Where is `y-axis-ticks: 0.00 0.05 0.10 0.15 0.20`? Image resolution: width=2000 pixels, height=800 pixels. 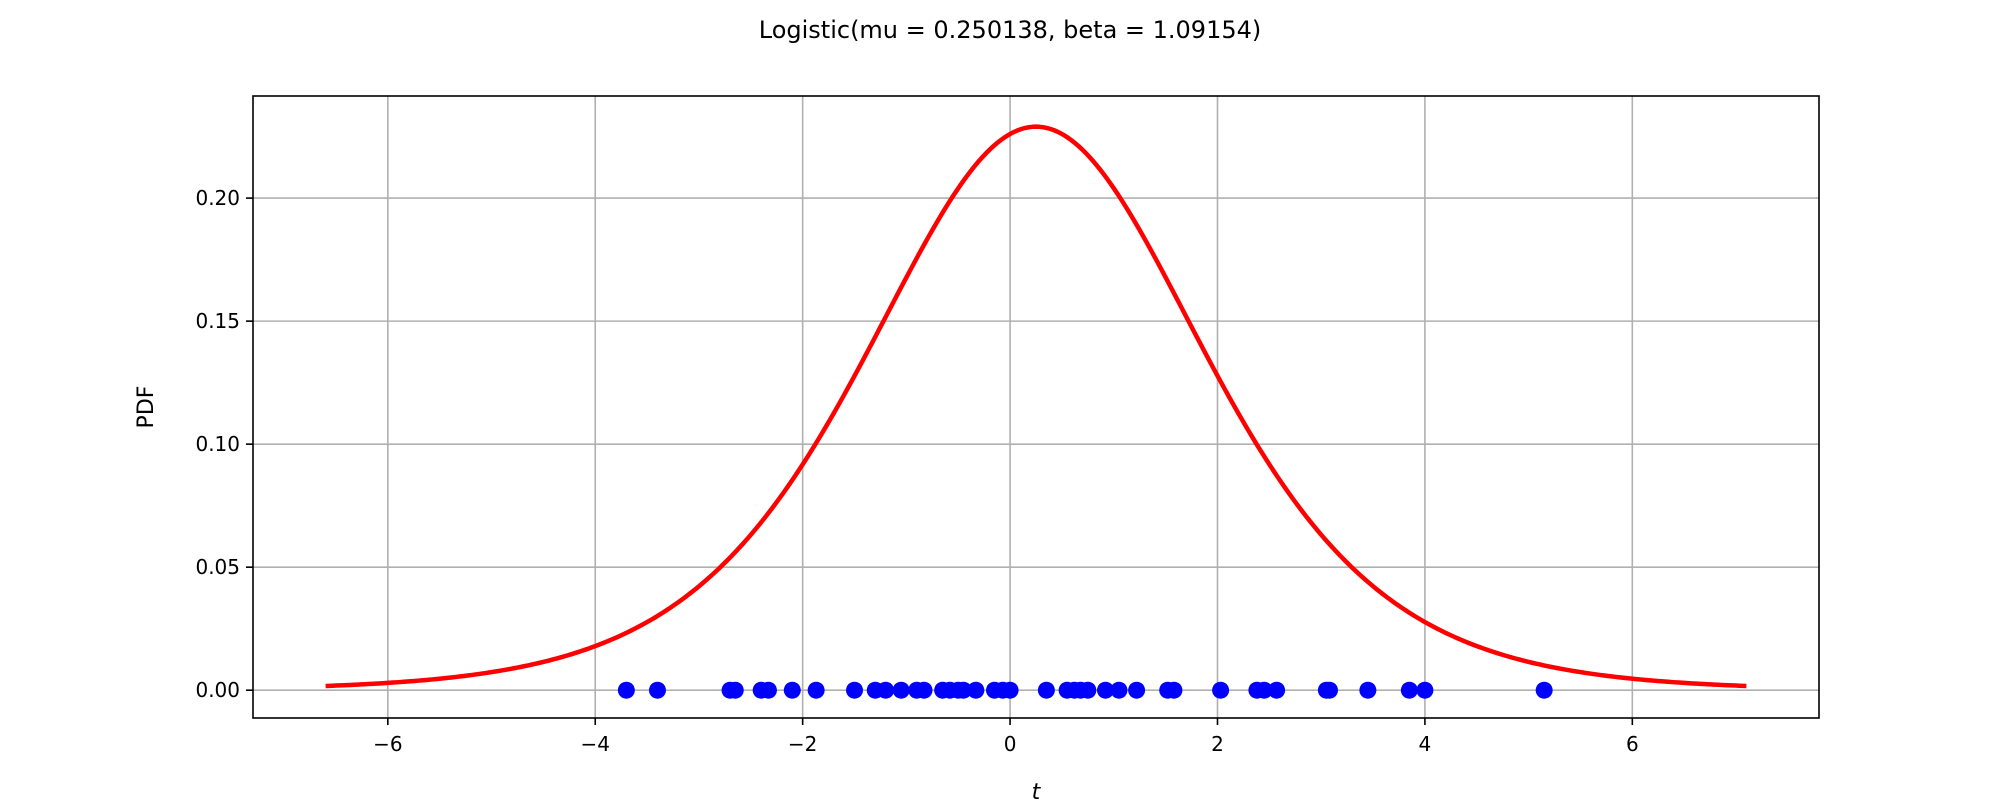
y-axis-ticks: 0.00 0.05 0.10 0.15 0.20 is located at coordinates (224, 444).